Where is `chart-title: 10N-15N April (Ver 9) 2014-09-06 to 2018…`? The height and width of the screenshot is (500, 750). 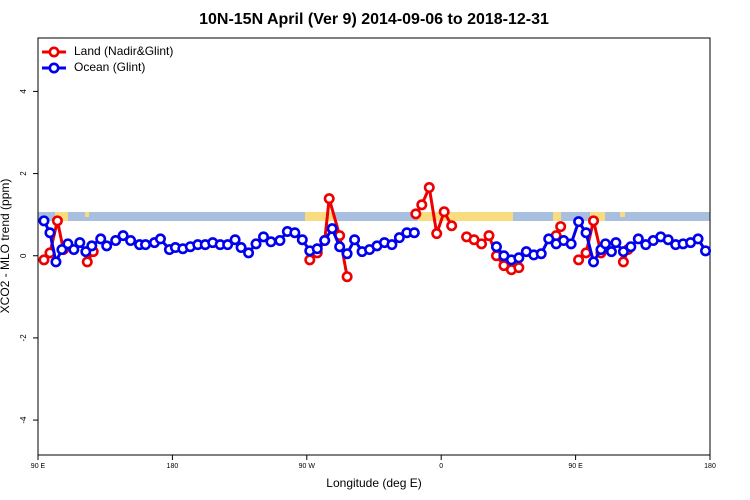
chart-title: 10N-15N April (Ver 9) 2014-09-06 to 2018… is located at coordinates (374, 19).